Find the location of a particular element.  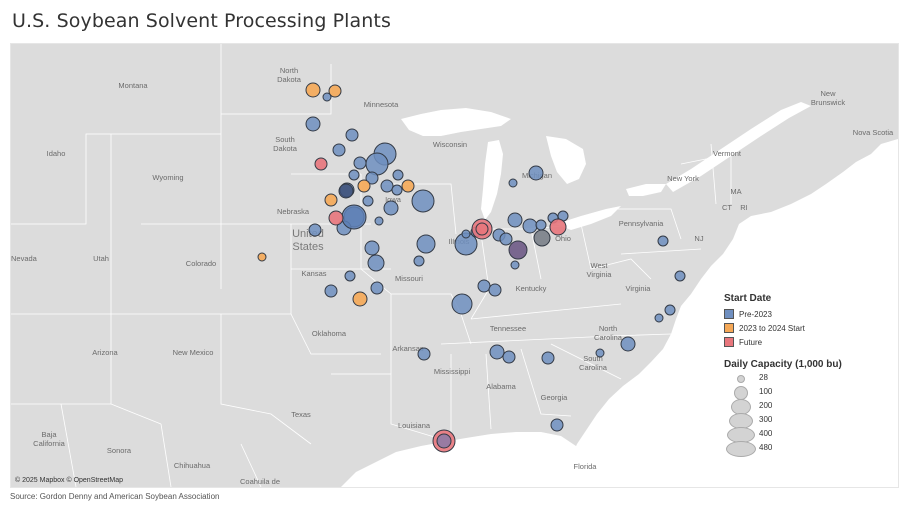

label-missouri: Missouri is located at coordinates (409, 278).